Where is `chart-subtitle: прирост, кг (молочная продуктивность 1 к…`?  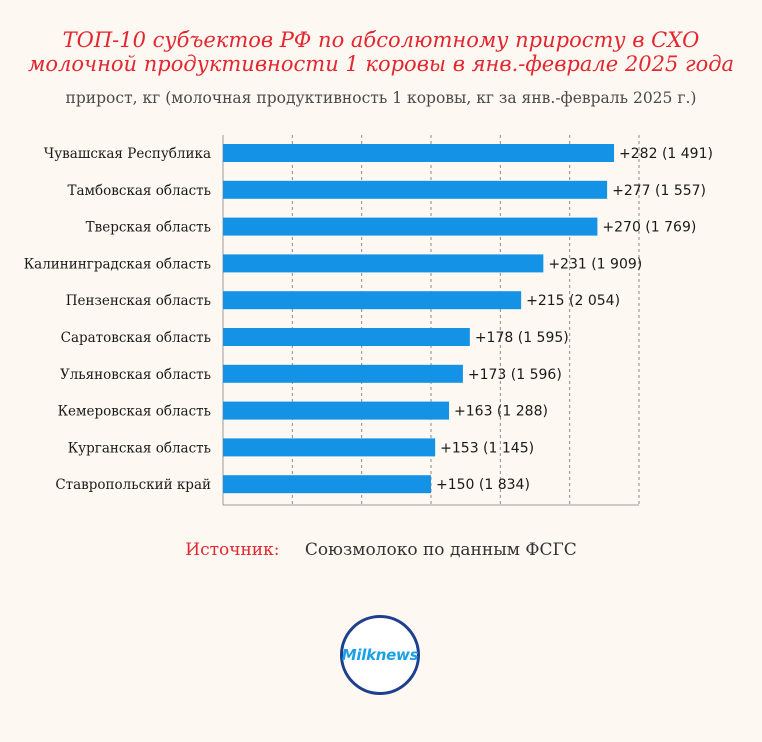
chart-subtitle: прирост, кг (молочная продуктивность 1 к… is located at coordinates (381, 98).